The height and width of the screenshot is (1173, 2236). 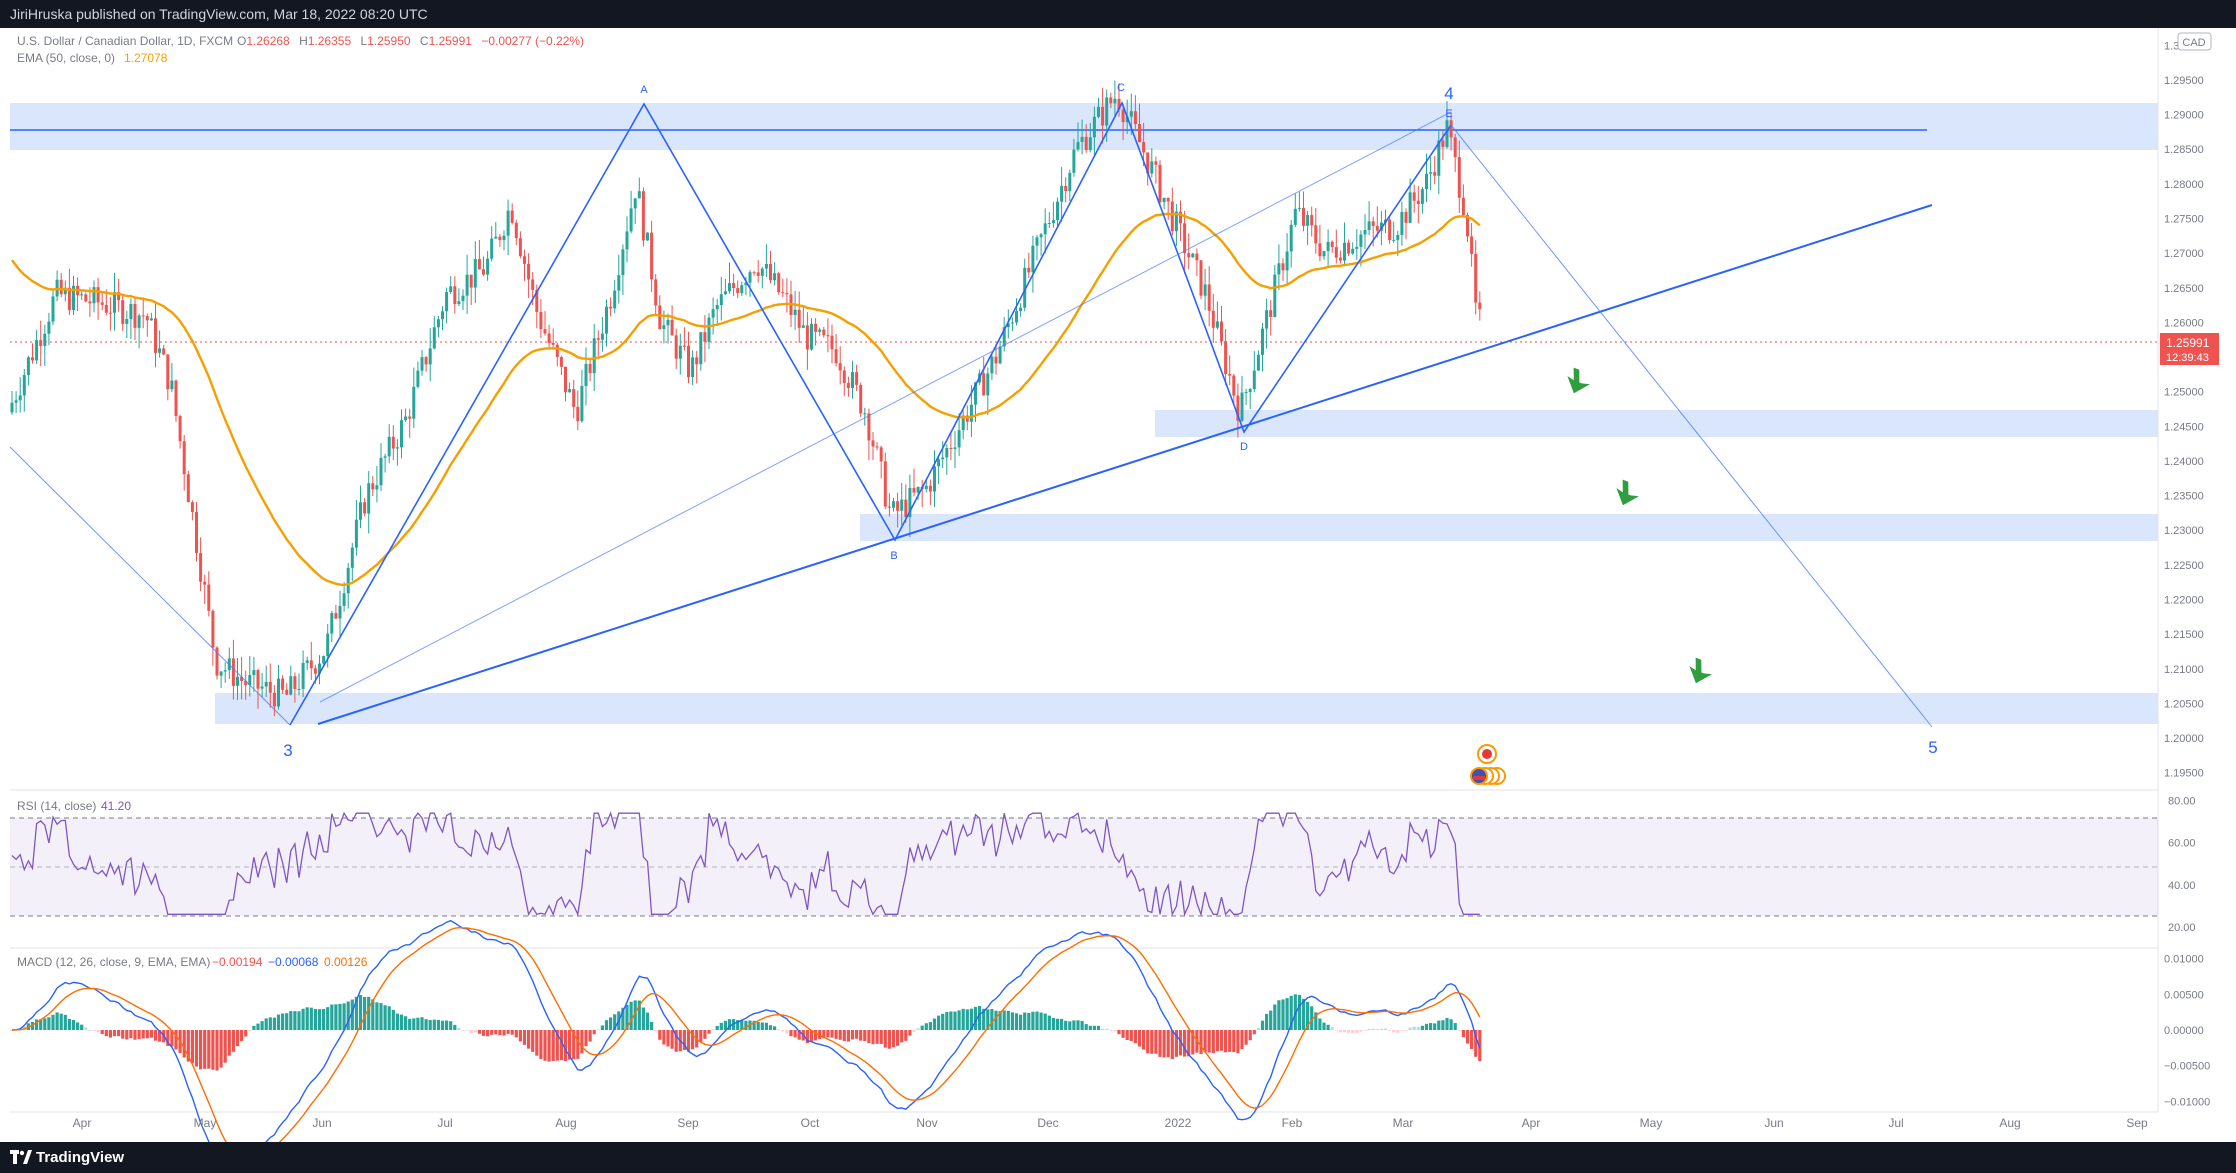 I want to click on us-event-icon, so click(x=1488, y=776).